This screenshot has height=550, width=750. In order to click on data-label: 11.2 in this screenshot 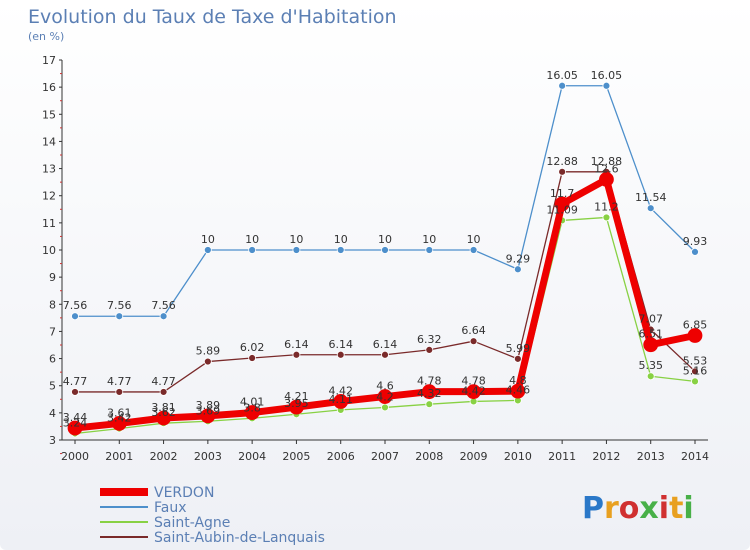, I will do `click(606, 206)`.